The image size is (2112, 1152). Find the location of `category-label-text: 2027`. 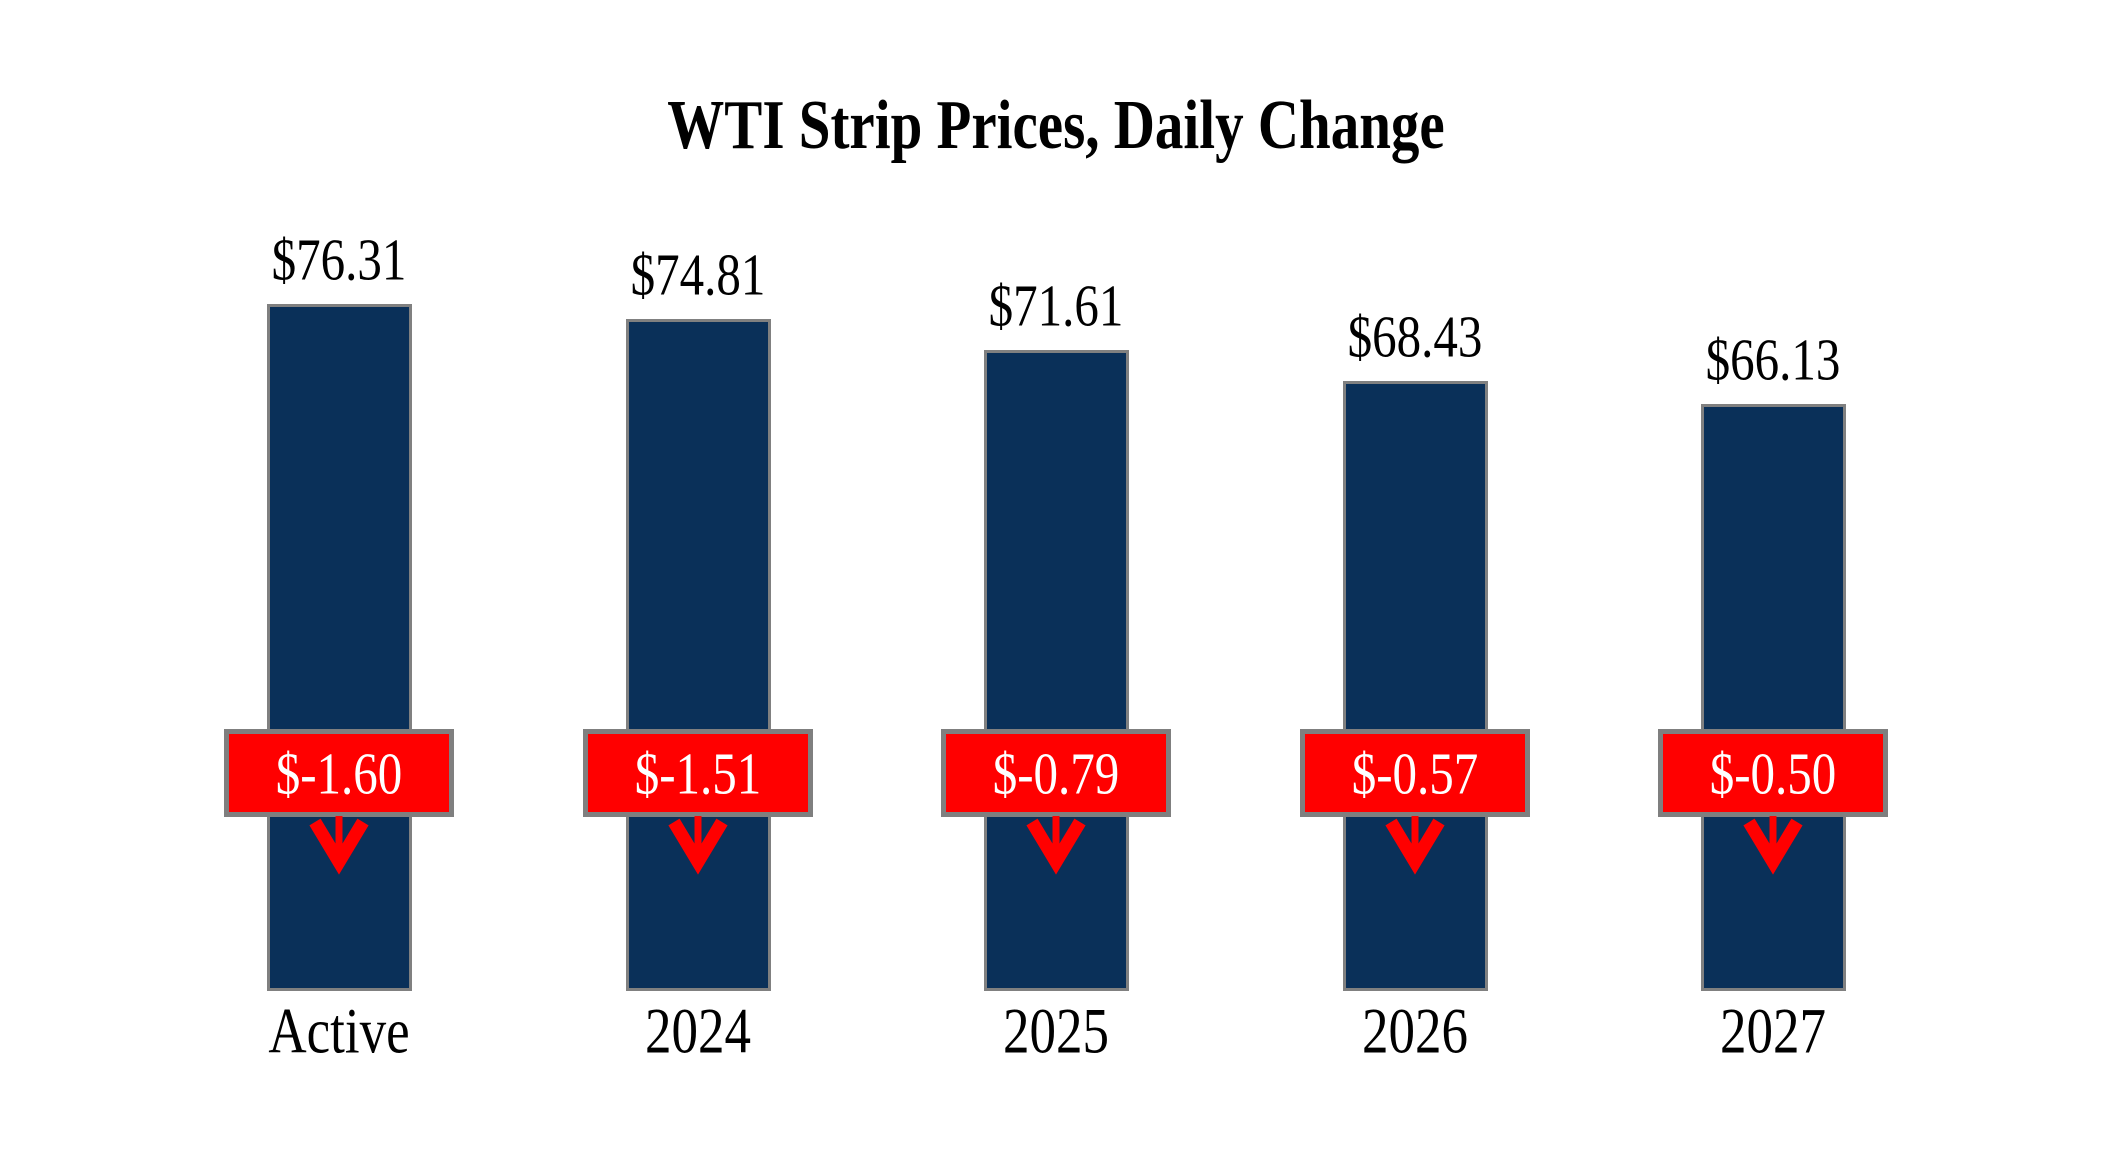

category-label-text: 2027 is located at coordinates (1773, 1032).